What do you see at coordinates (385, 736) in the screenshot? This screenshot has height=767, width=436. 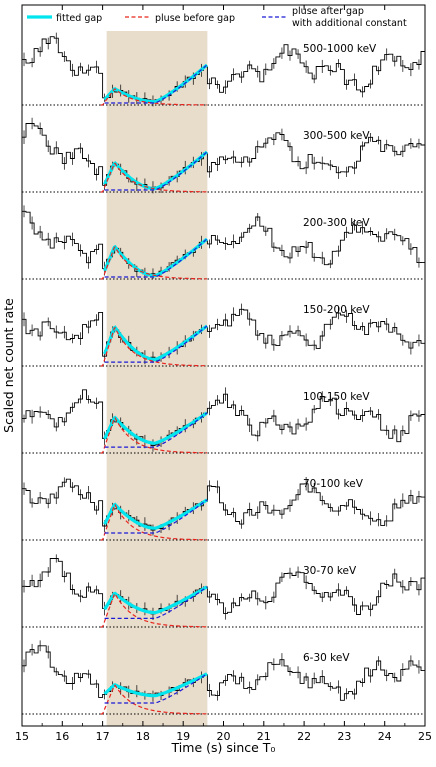 I see `x-tick-label: 24` at bounding box center [385, 736].